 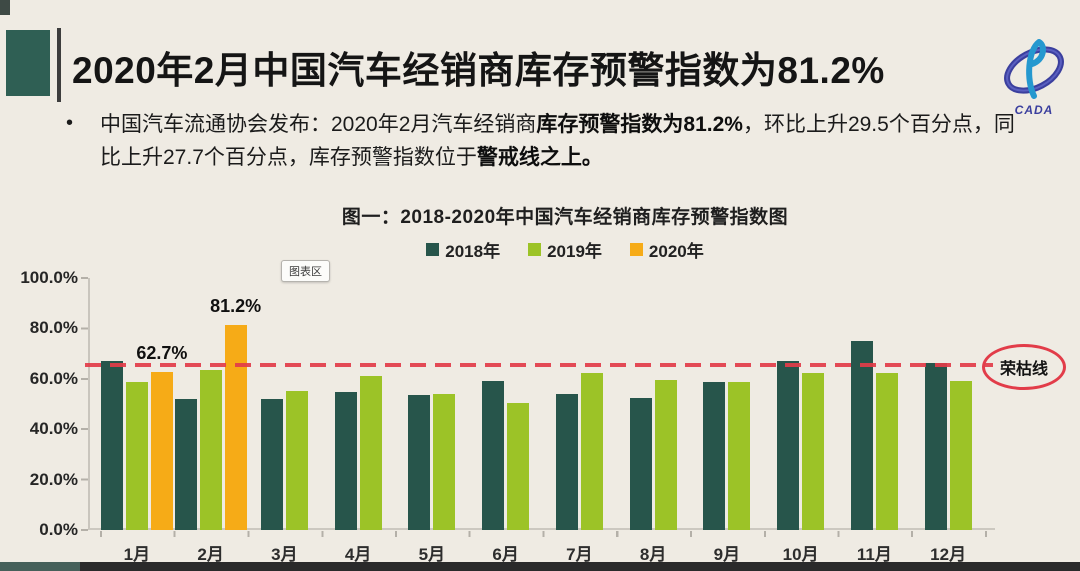 What do you see at coordinates (345, 461) in the screenshot?
I see `bar-2018年-4月` at bounding box center [345, 461].